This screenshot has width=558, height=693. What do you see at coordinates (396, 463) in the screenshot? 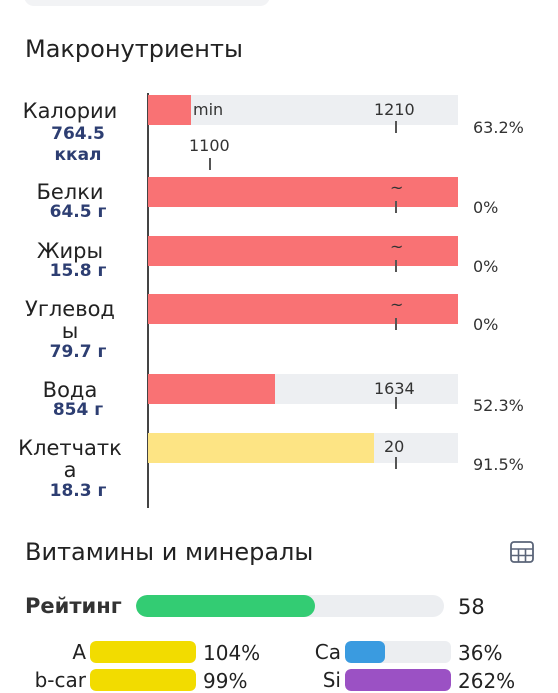
I see `tick-fiber` at bounding box center [396, 463].